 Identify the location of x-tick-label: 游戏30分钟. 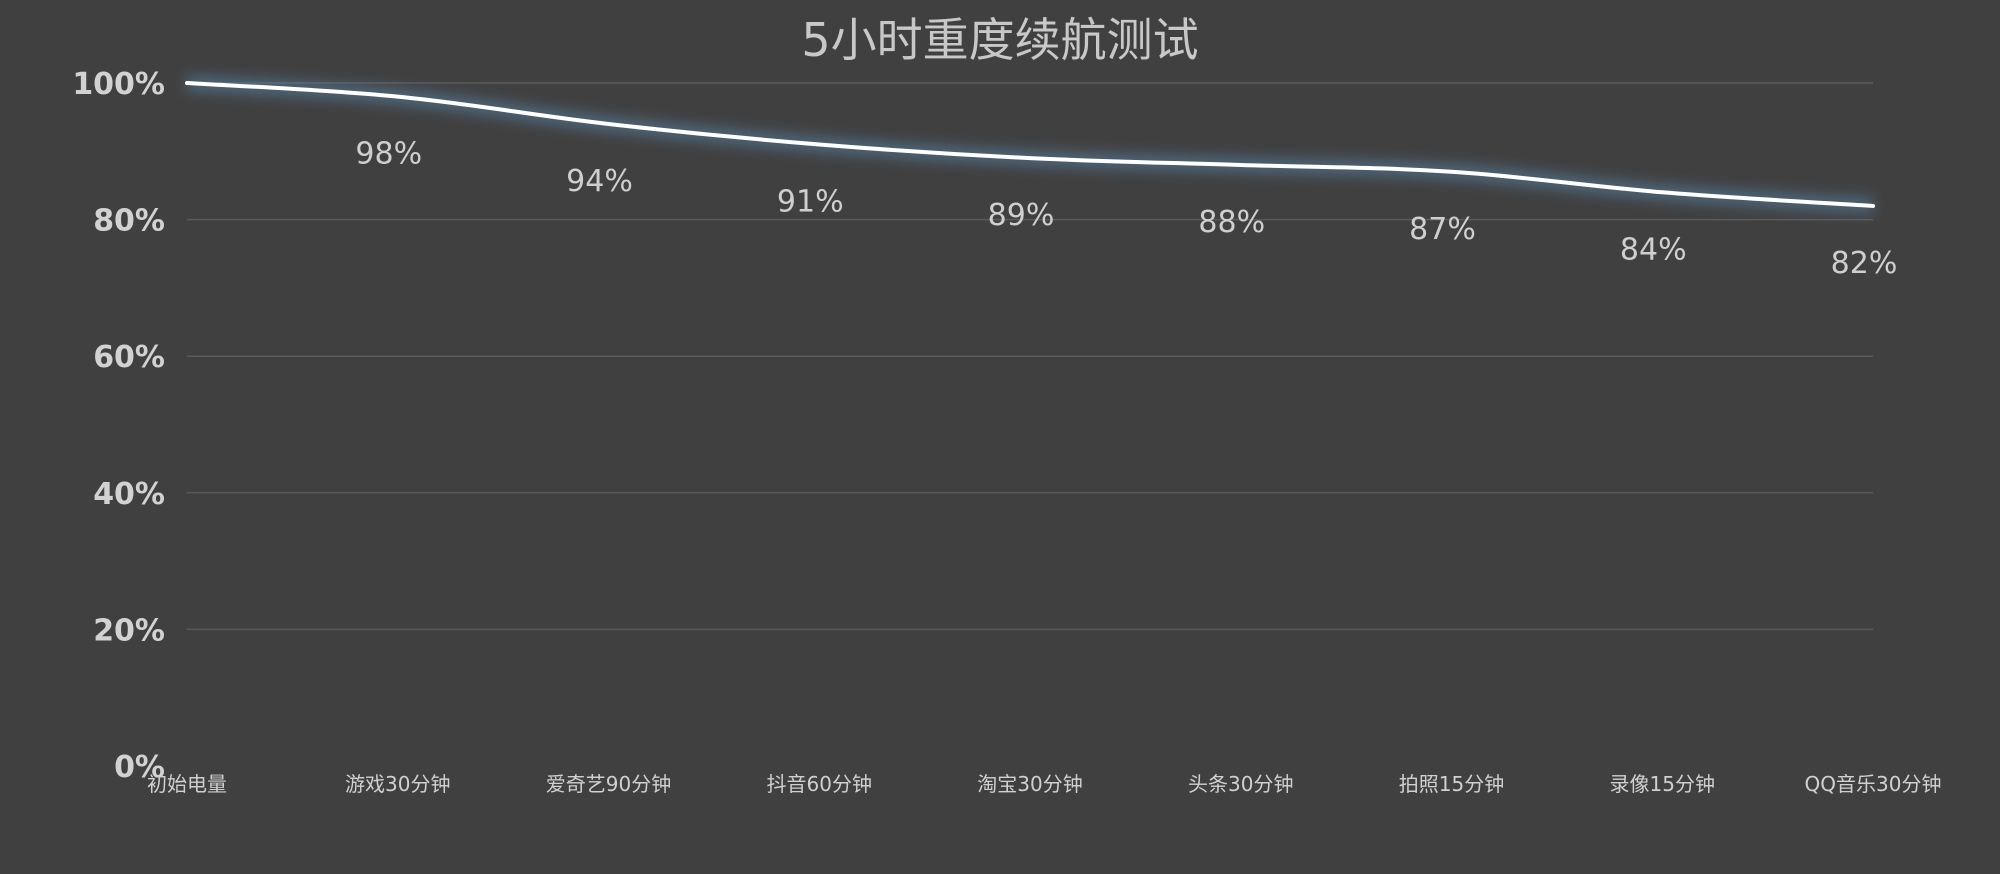
(397, 784).